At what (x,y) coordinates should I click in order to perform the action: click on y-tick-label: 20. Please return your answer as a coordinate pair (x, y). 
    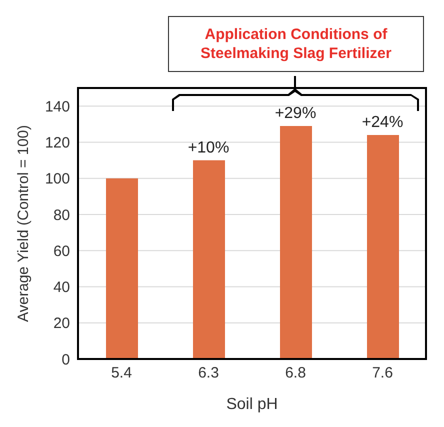
    Looking at the image, I should click on (61, 323).